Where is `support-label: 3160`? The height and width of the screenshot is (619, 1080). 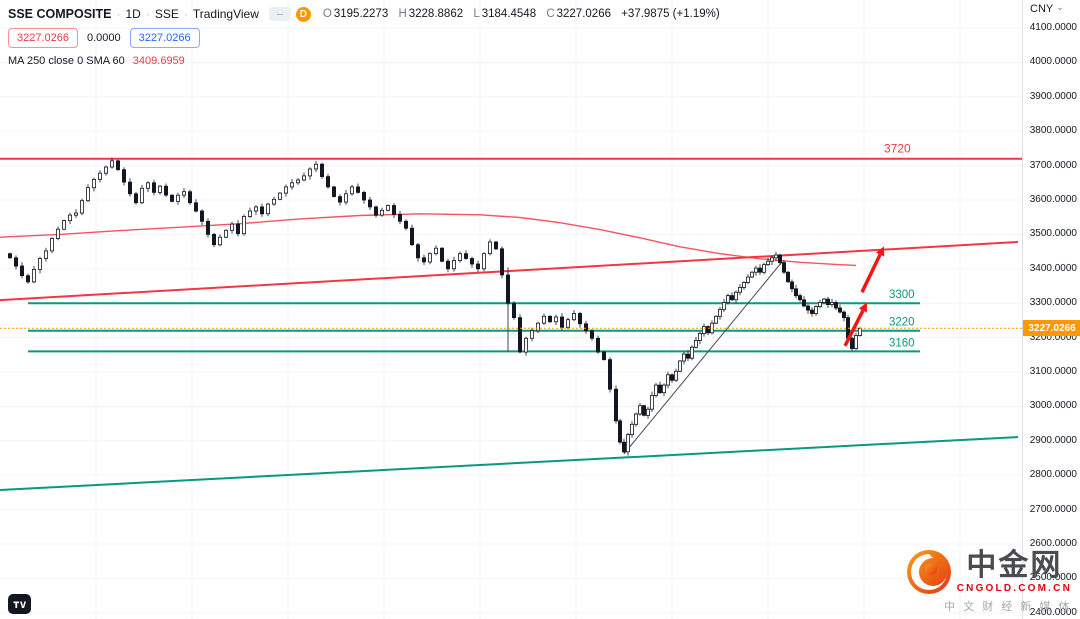
support-label: 3160 is located at coordinates (902, 343).